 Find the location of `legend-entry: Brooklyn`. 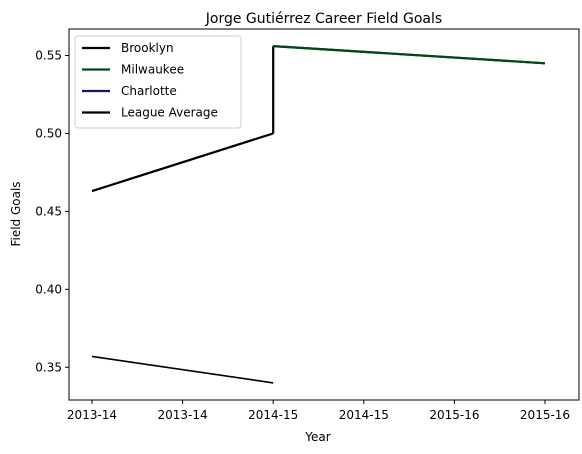

legend-entry: Brooklyn is located at coordinates (147, 48).